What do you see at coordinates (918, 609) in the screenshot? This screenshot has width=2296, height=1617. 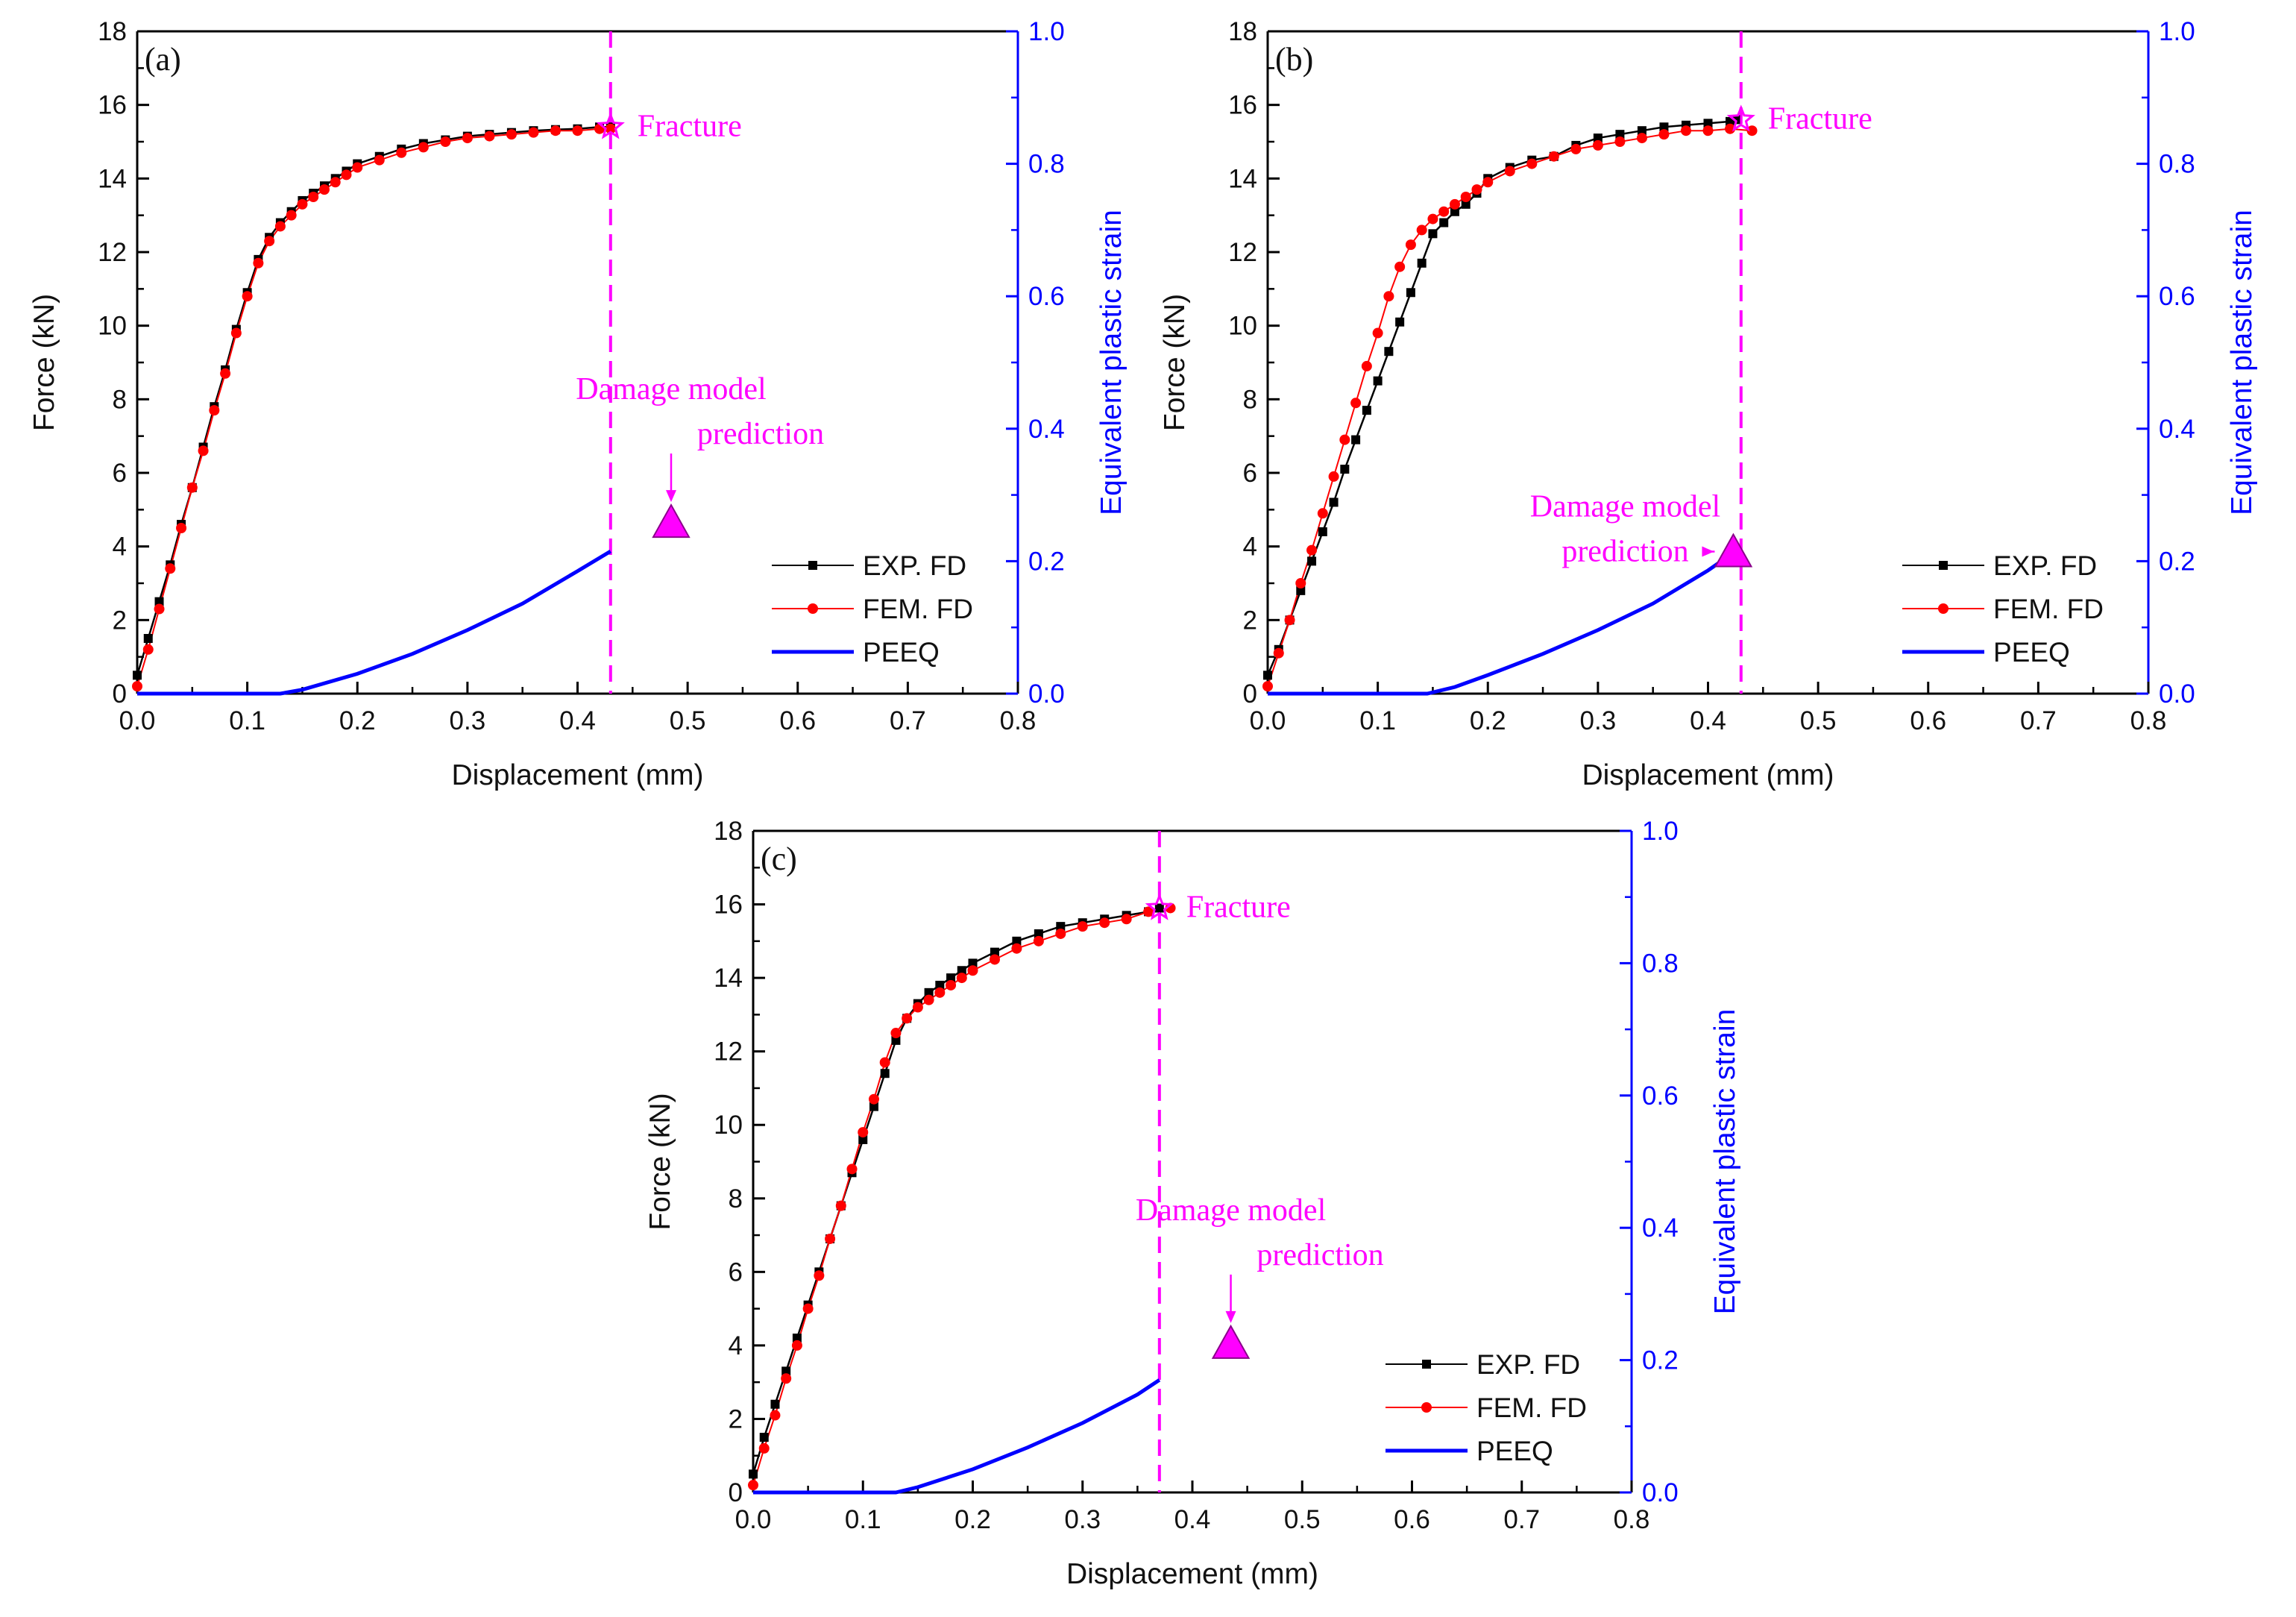 I see `legend-label: FEM. FD` at bounding box center [918, 609].